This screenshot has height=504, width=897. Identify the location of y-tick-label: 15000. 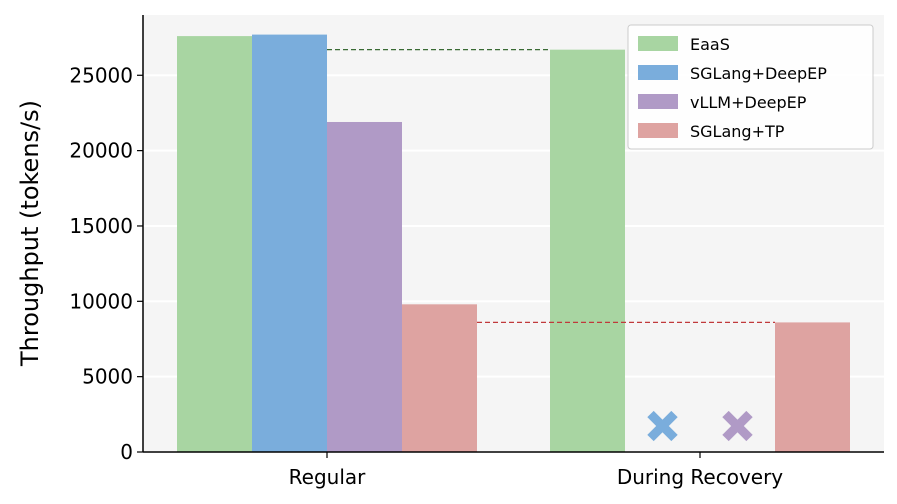
(101, 226).